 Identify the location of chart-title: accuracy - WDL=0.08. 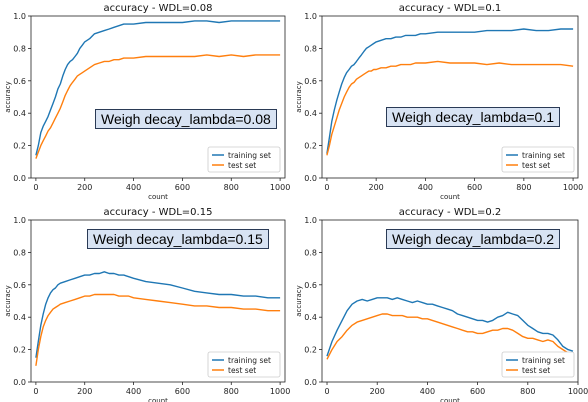
(158, 8).